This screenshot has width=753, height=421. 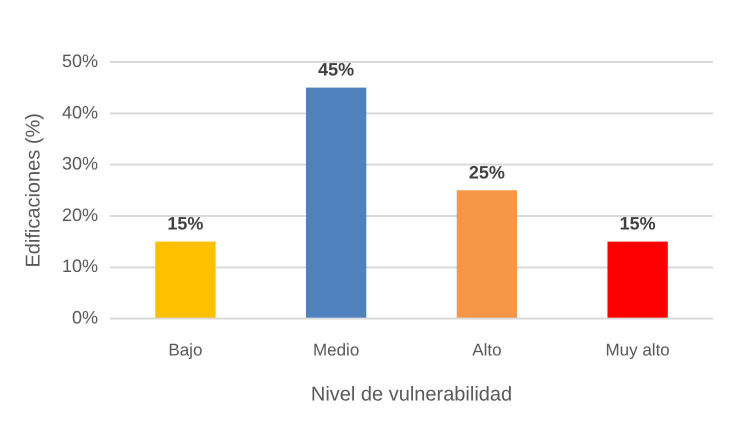 I want to click on y-tick-label: 0%, so click(x=85, y=318).